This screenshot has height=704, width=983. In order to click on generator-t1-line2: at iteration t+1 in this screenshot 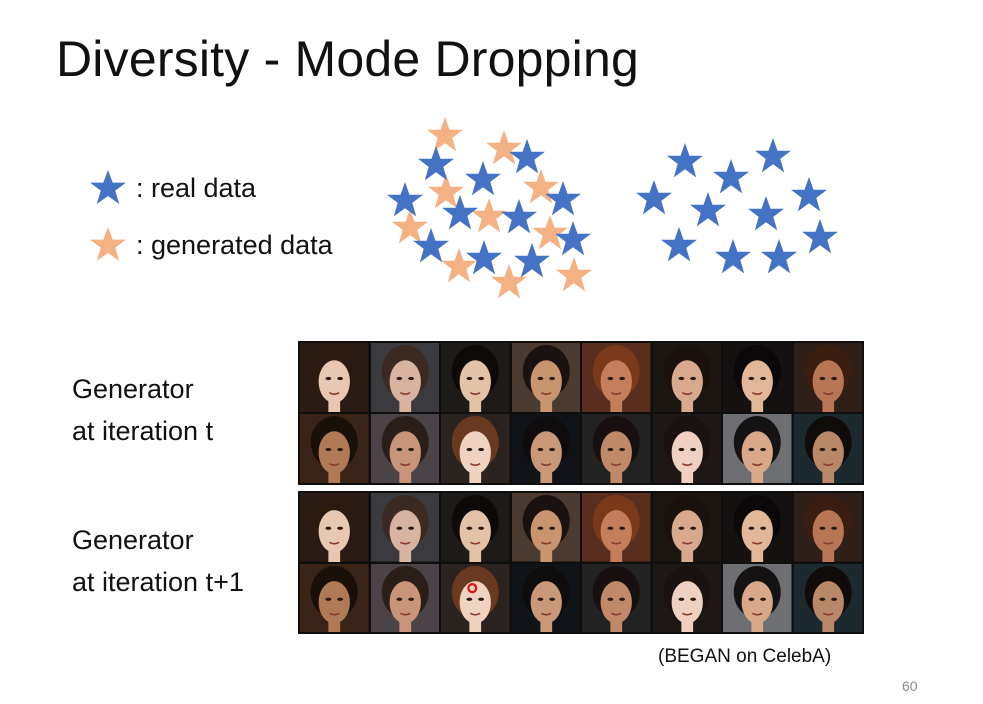, I will do `click(158, 582)`.